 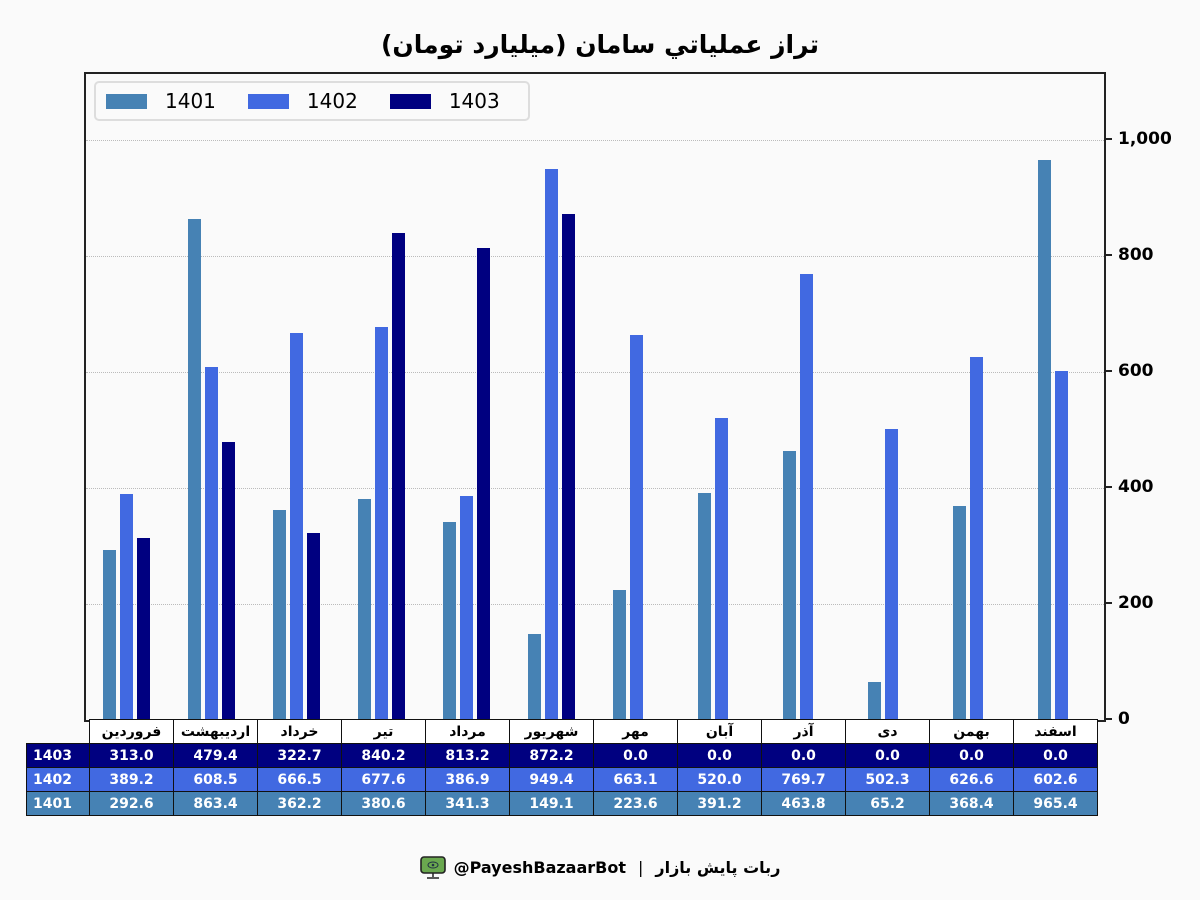 What do you see at coordinates (467, 779) in the screenshot?
I see `table-cell: 386.9` at bounding box center [467, 779].